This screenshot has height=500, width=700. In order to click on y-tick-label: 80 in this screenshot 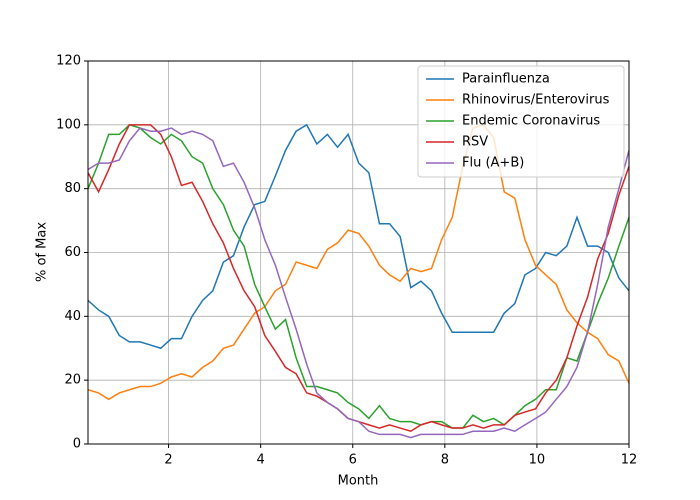, I will do `click(72, 188)`.